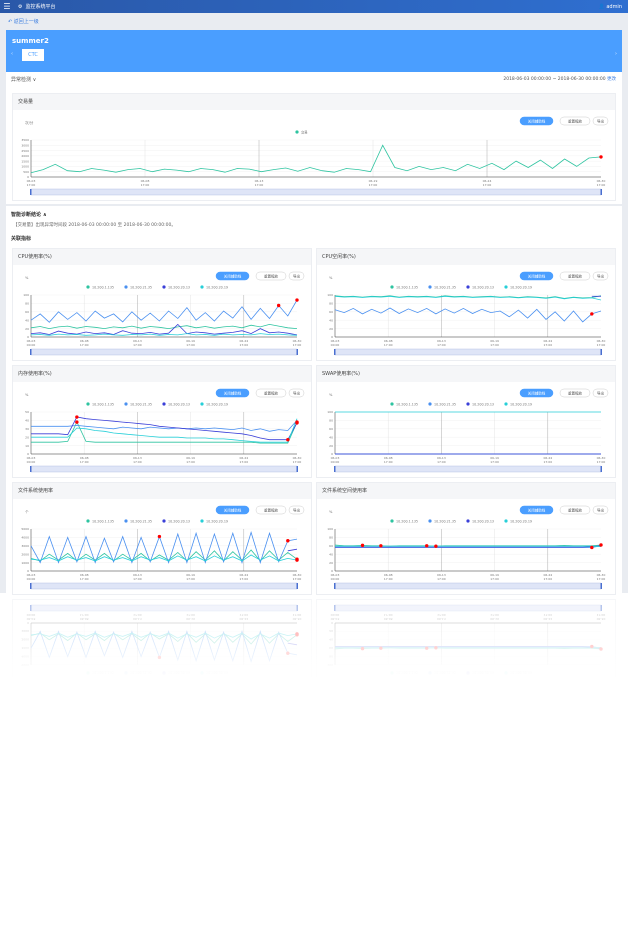 Image resolution: width=628 pixels, height=942 pixels. Describe the element at coordinates (292, 550) in the screenshot. I see `series-line` at that location.